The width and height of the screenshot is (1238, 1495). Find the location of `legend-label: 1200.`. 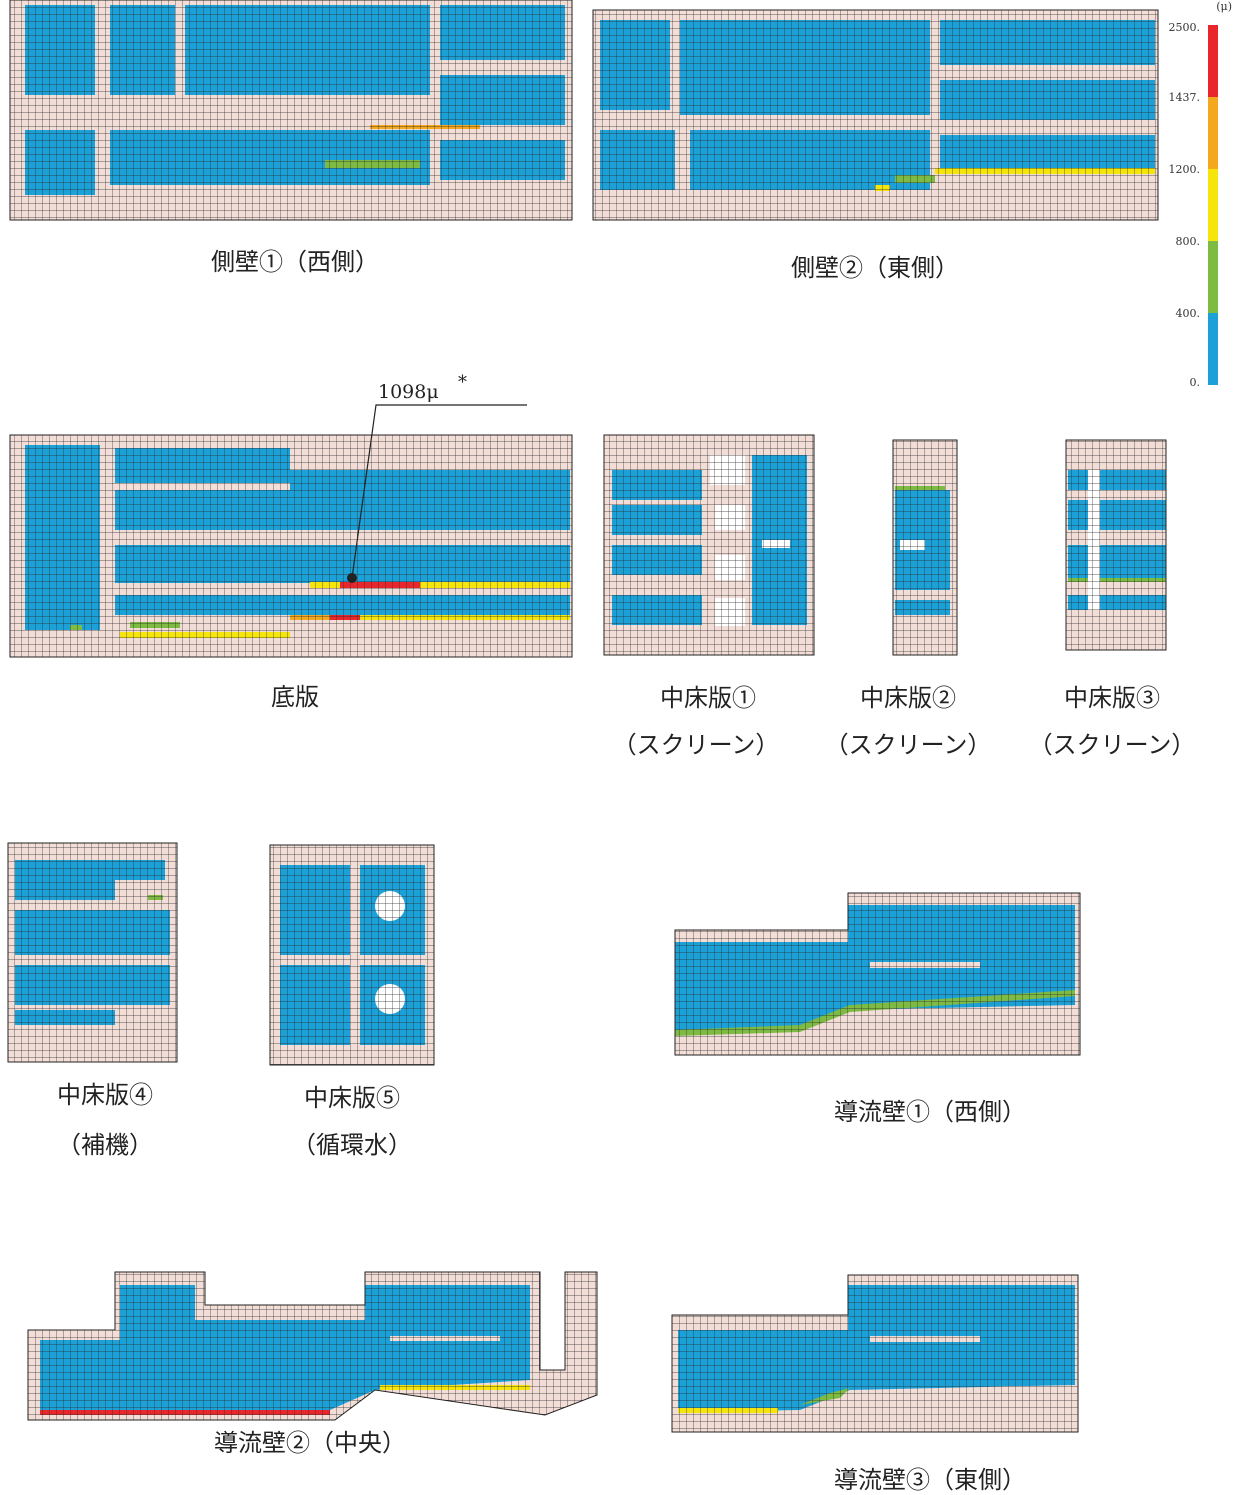

legend-label: 1200. is located at coordinates (1185, 169).